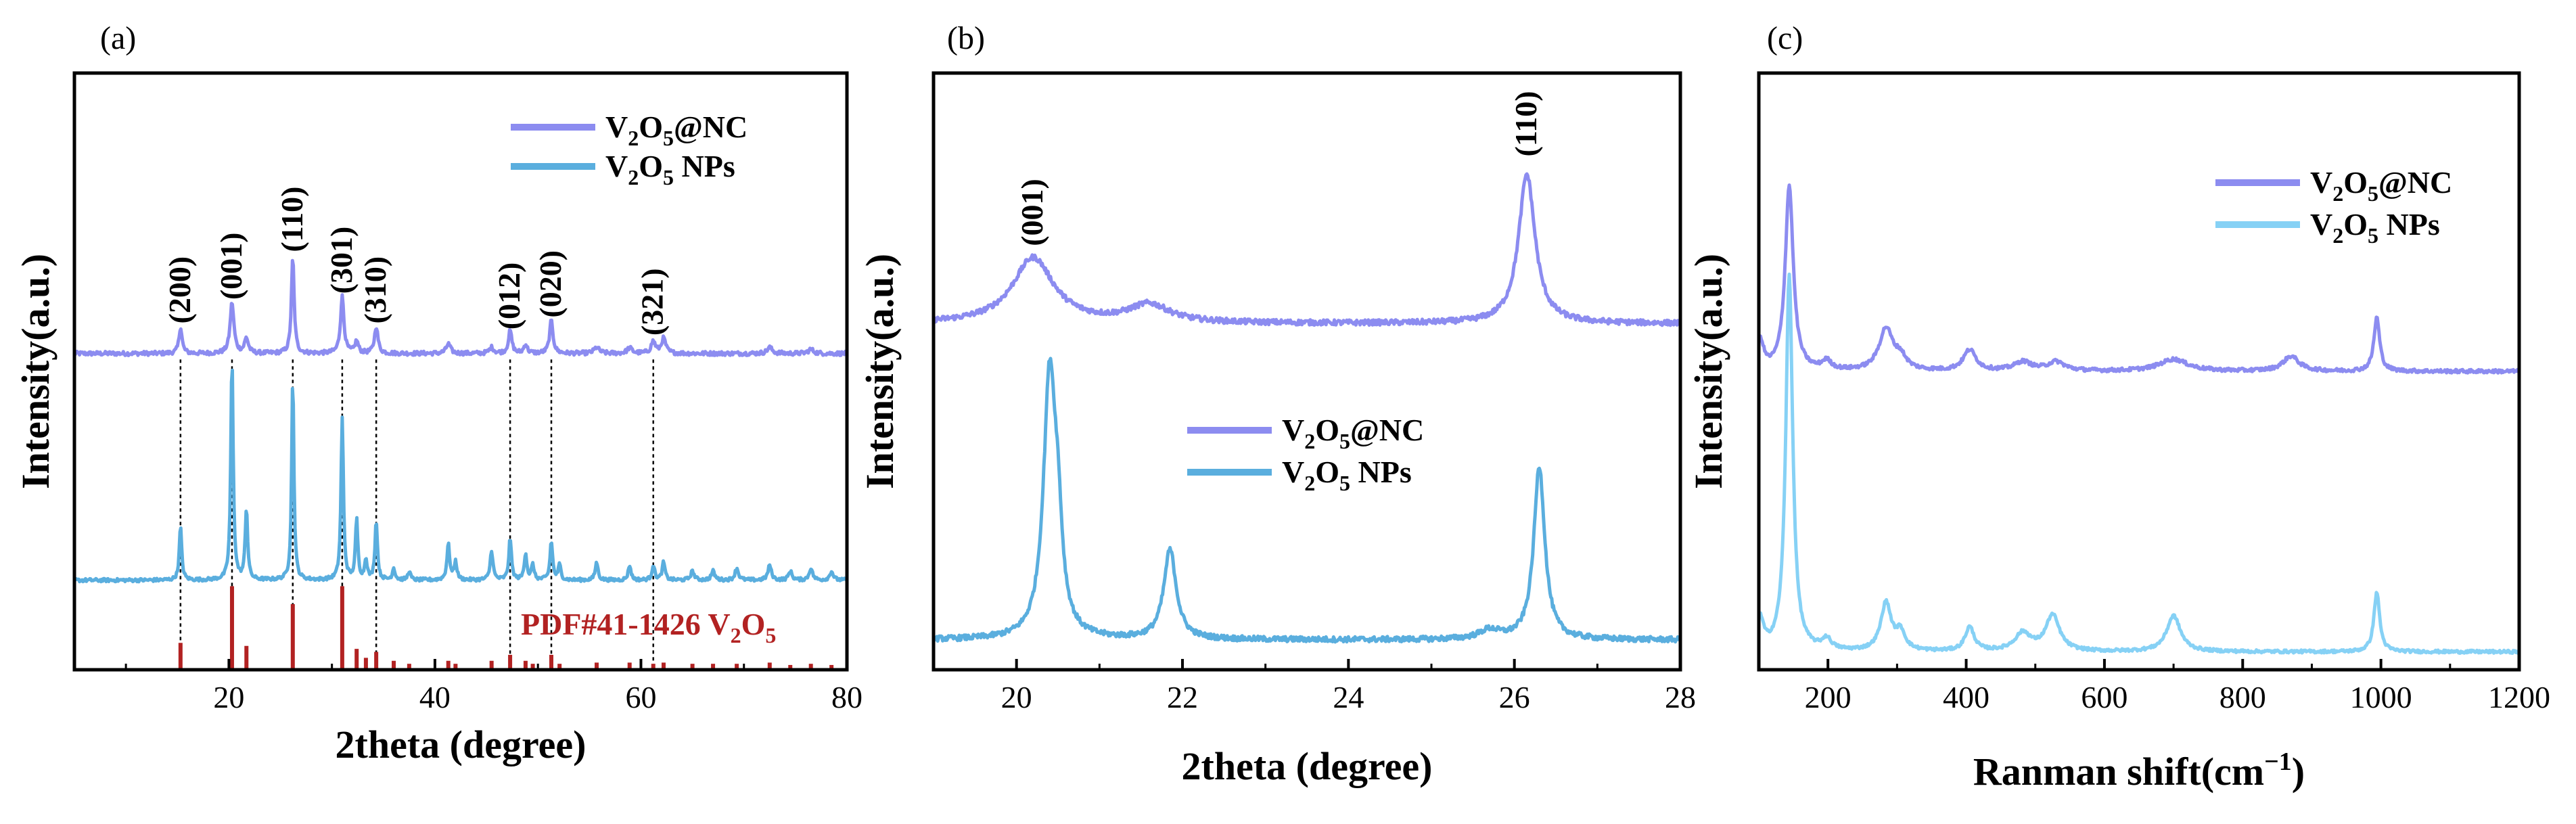 The image size is (2576, 824). I want to click on peak-label: (012), so click(509, 296).